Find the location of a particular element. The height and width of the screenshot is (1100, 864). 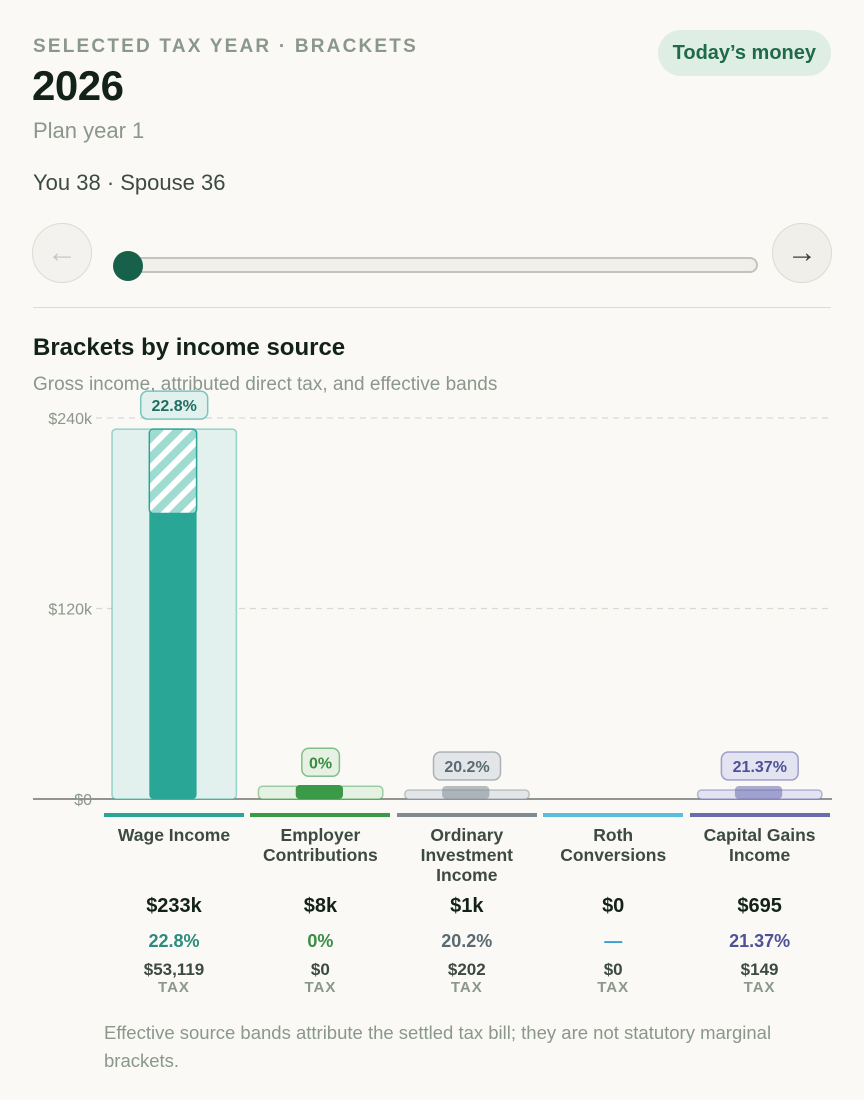

net-income-bar is located at coordinates (173, 614).